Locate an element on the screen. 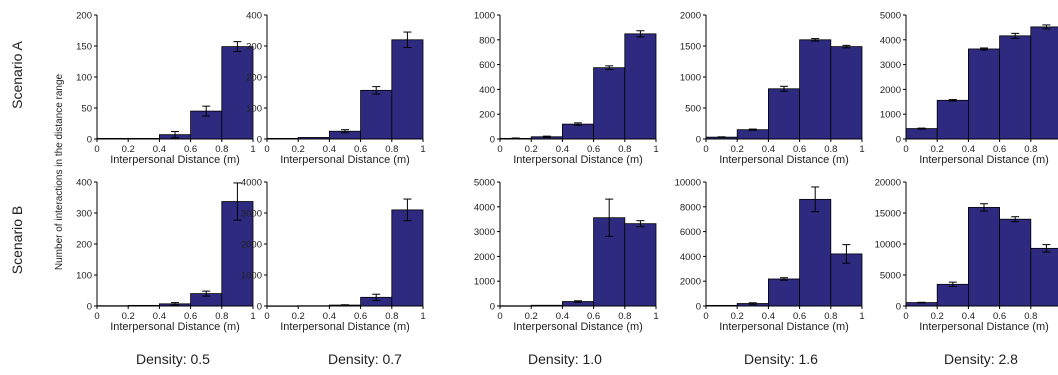 Image resolution: width=1058 pixels, height=375 pixels. y-tick-label: 5000 is located at coordinates (890, 16).